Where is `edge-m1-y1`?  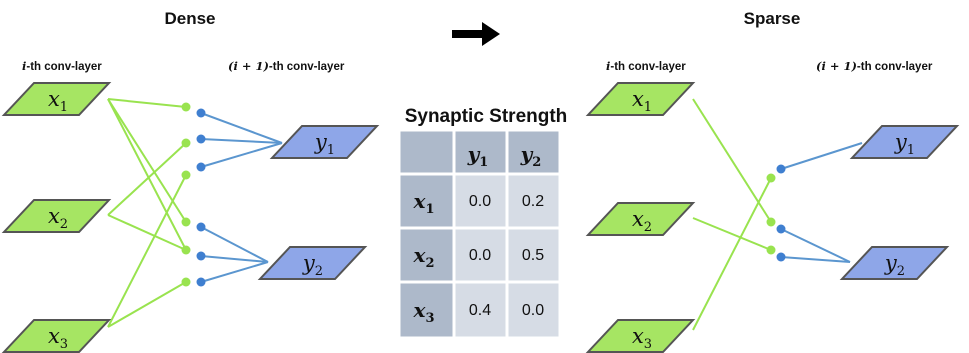 edge-m1-y1 is located at coordinates (241, 128).